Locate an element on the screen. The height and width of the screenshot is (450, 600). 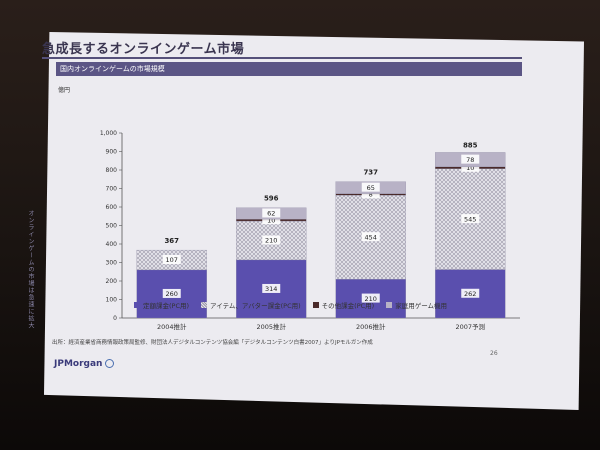
legend-label: アイテム、アバター課金(PC用) is located at coordinates (255, 306).